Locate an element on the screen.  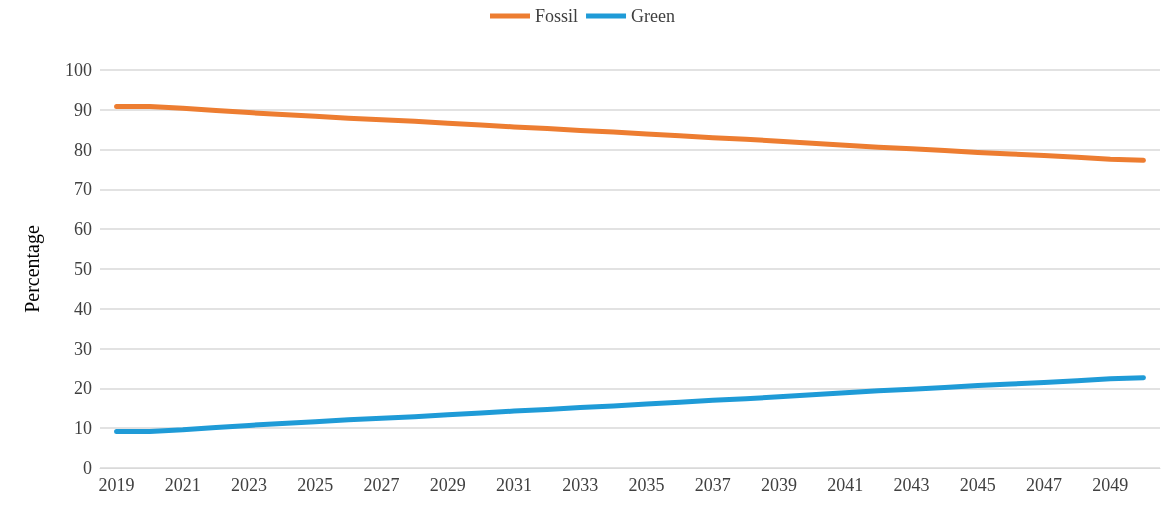
x-tick-label: 2033 is located at coordinates (580, 485).